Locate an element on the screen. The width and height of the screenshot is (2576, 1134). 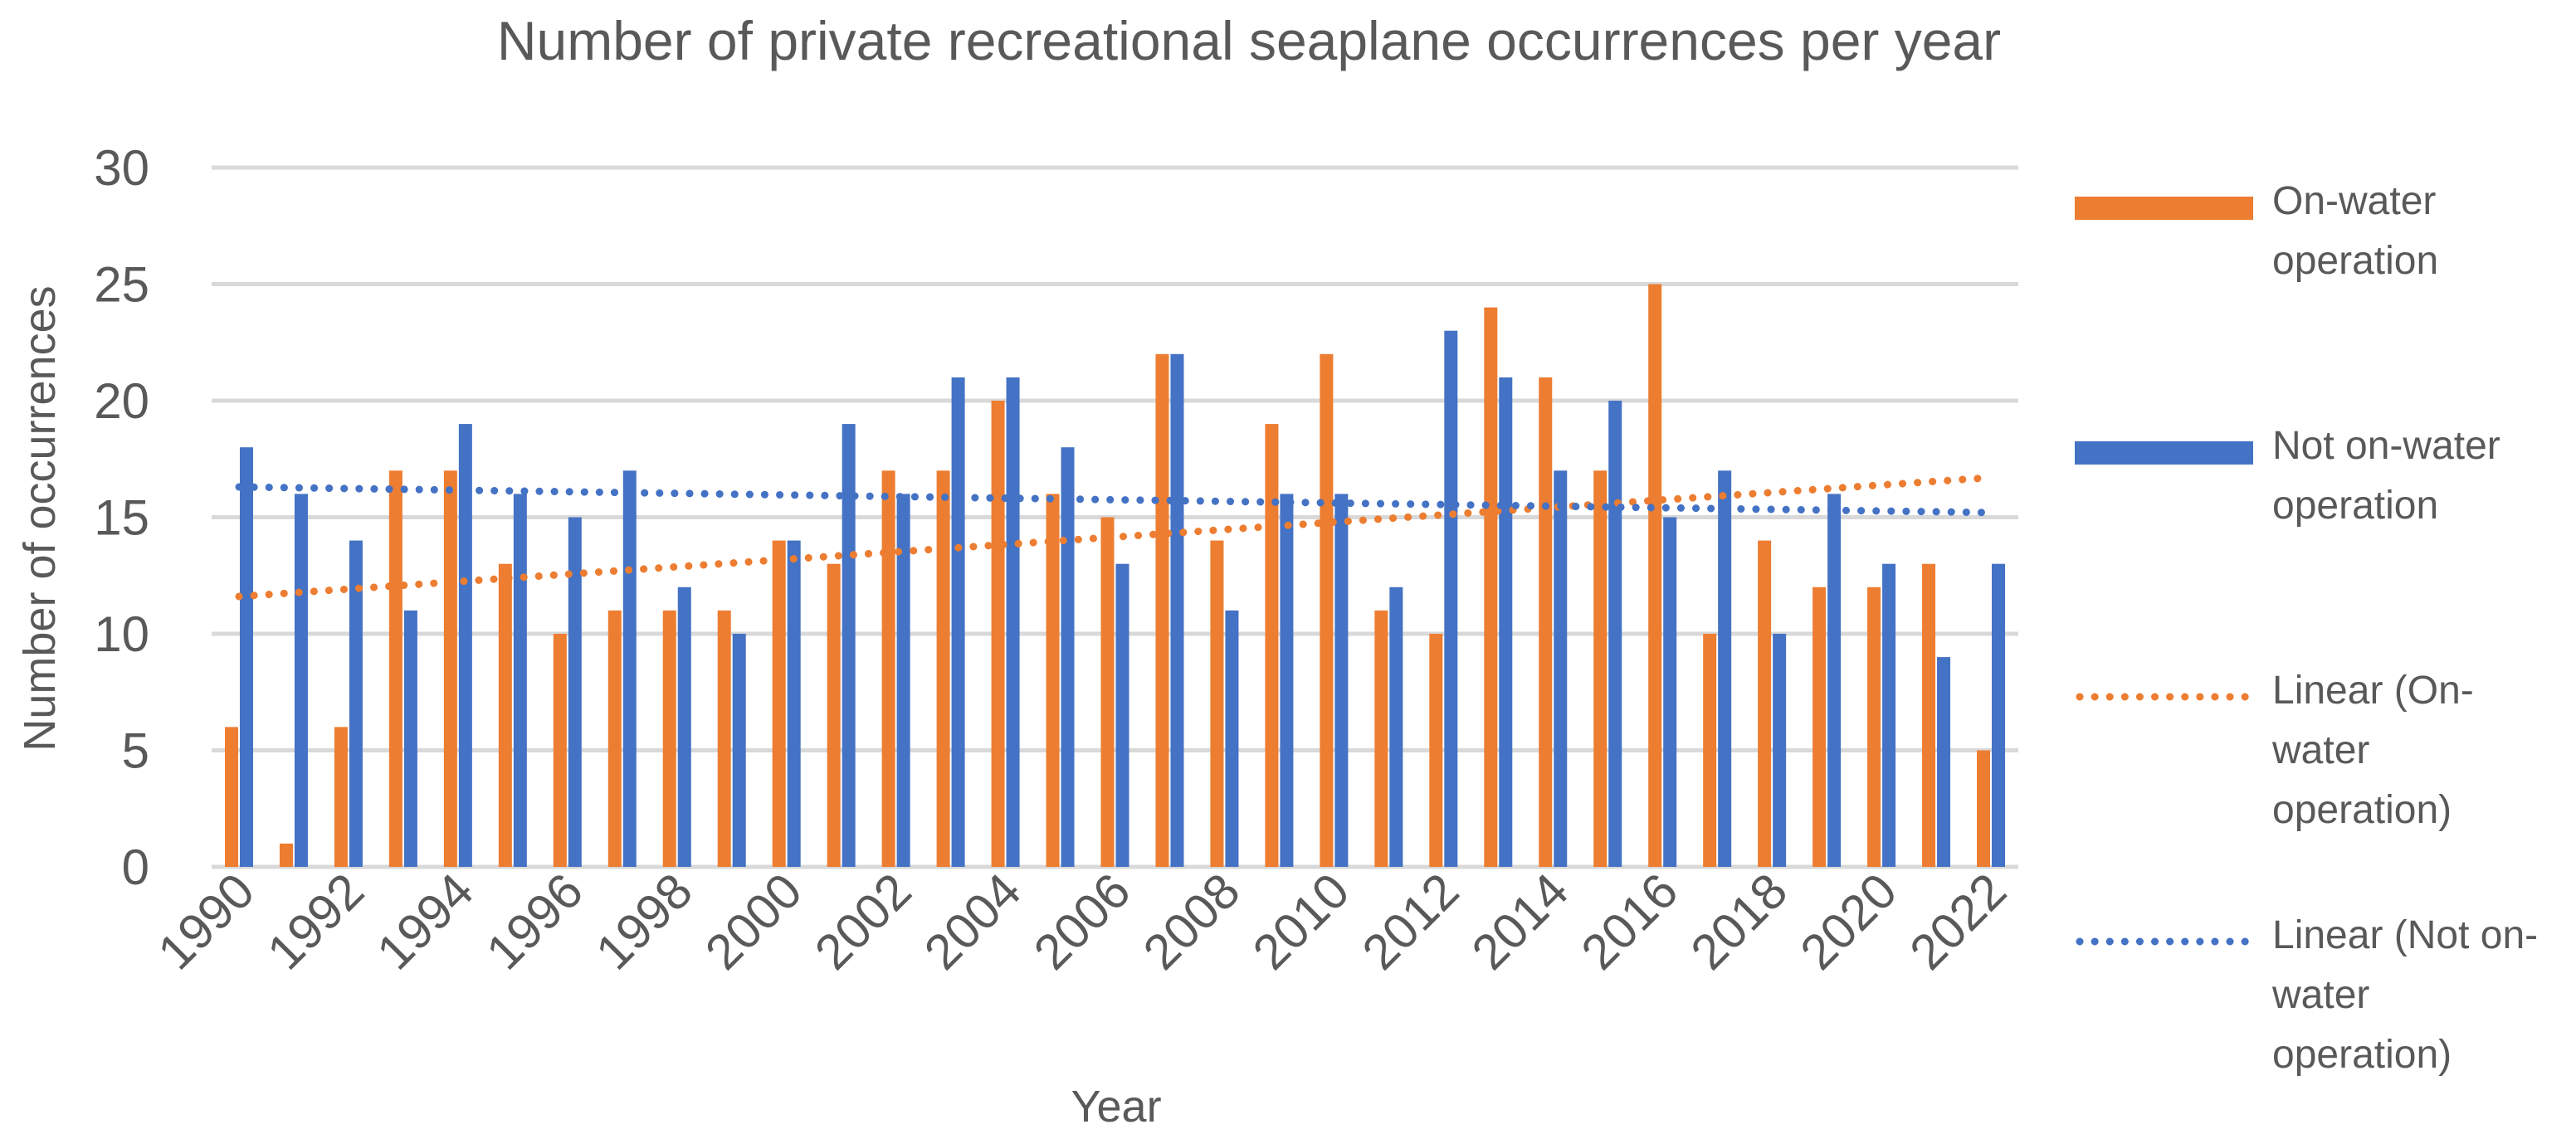
x-tick-label: 2012 is located at coordinates (1411, 922).